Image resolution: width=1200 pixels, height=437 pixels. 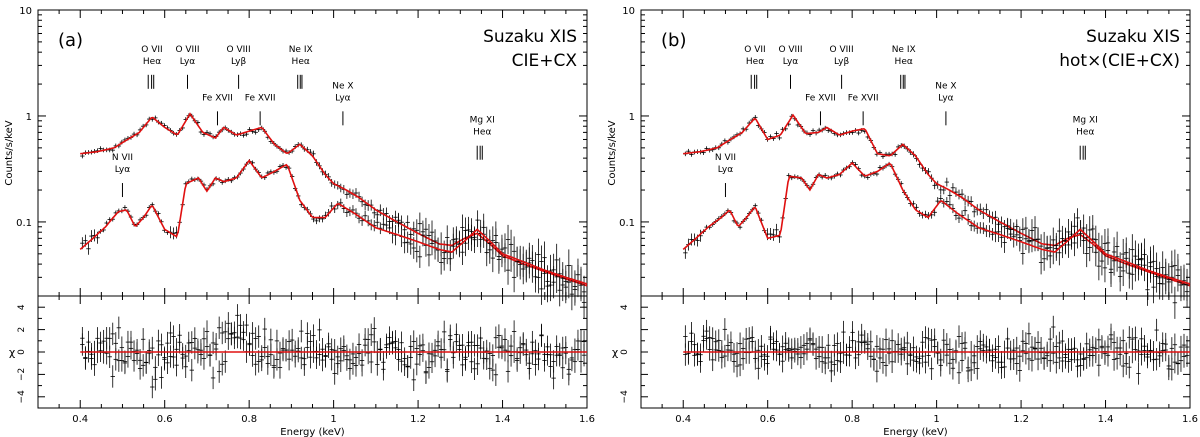 I want to click on panel-label: (b), so click(x=673, y=40).